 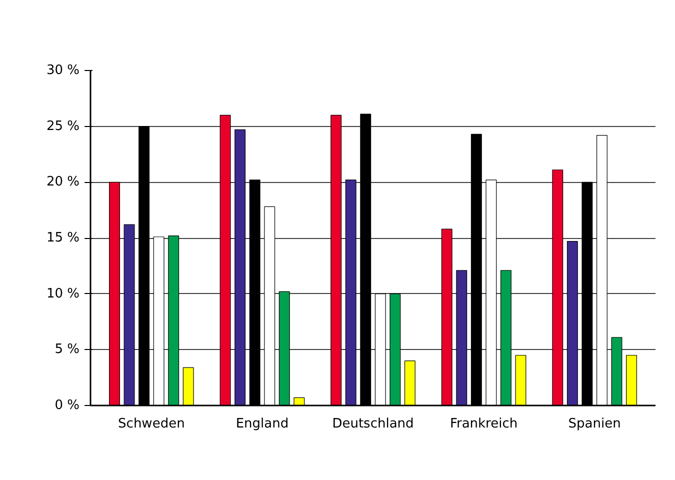 What do you see at coordinates (151, 424) in the screenshot?
I see `x-tick-label: Schweden` at bounding box center [151, 424].